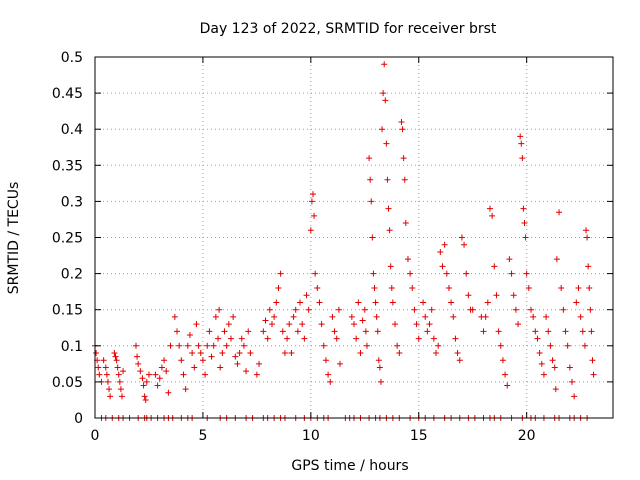 The height and width of the screenshot is (480, 640). What do you see at coordinates (67, 166) in the screenshot?
I see `y-tick-label: 0.35` at bounding box center [67, 166].